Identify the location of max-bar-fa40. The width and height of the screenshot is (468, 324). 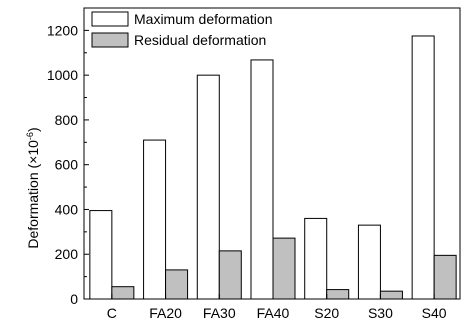
(262, 179).